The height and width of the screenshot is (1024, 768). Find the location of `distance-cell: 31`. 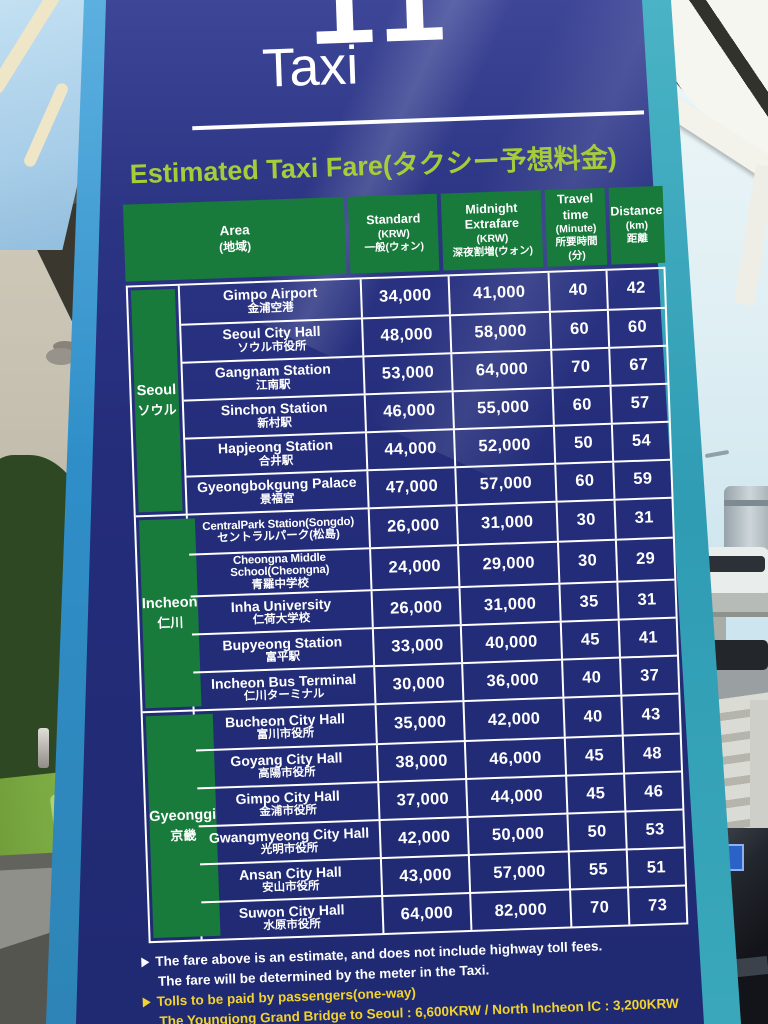

distance-cell: 31 is located at coordinates (647, 599).